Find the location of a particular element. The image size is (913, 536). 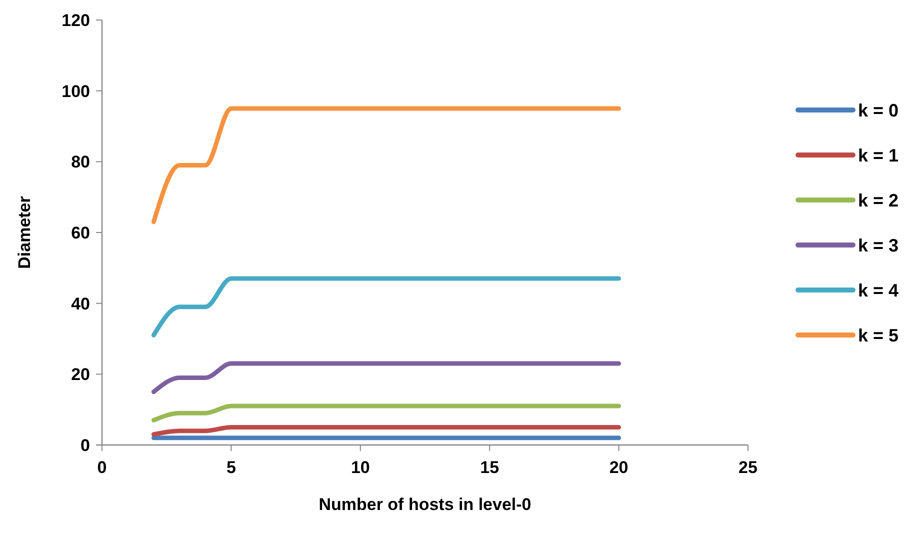

legend-label: k = 4 is located at coordinates (878, 290).